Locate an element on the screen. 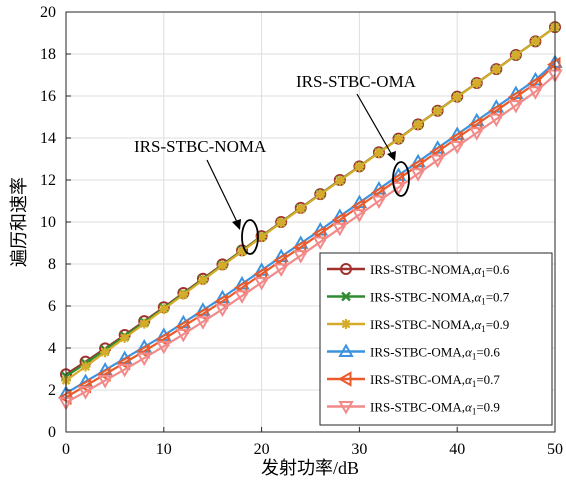 The image size is (566, 485). legend-item: IRS-STBC-OMA,α1=0.9 is located at coordinates (413, 408).